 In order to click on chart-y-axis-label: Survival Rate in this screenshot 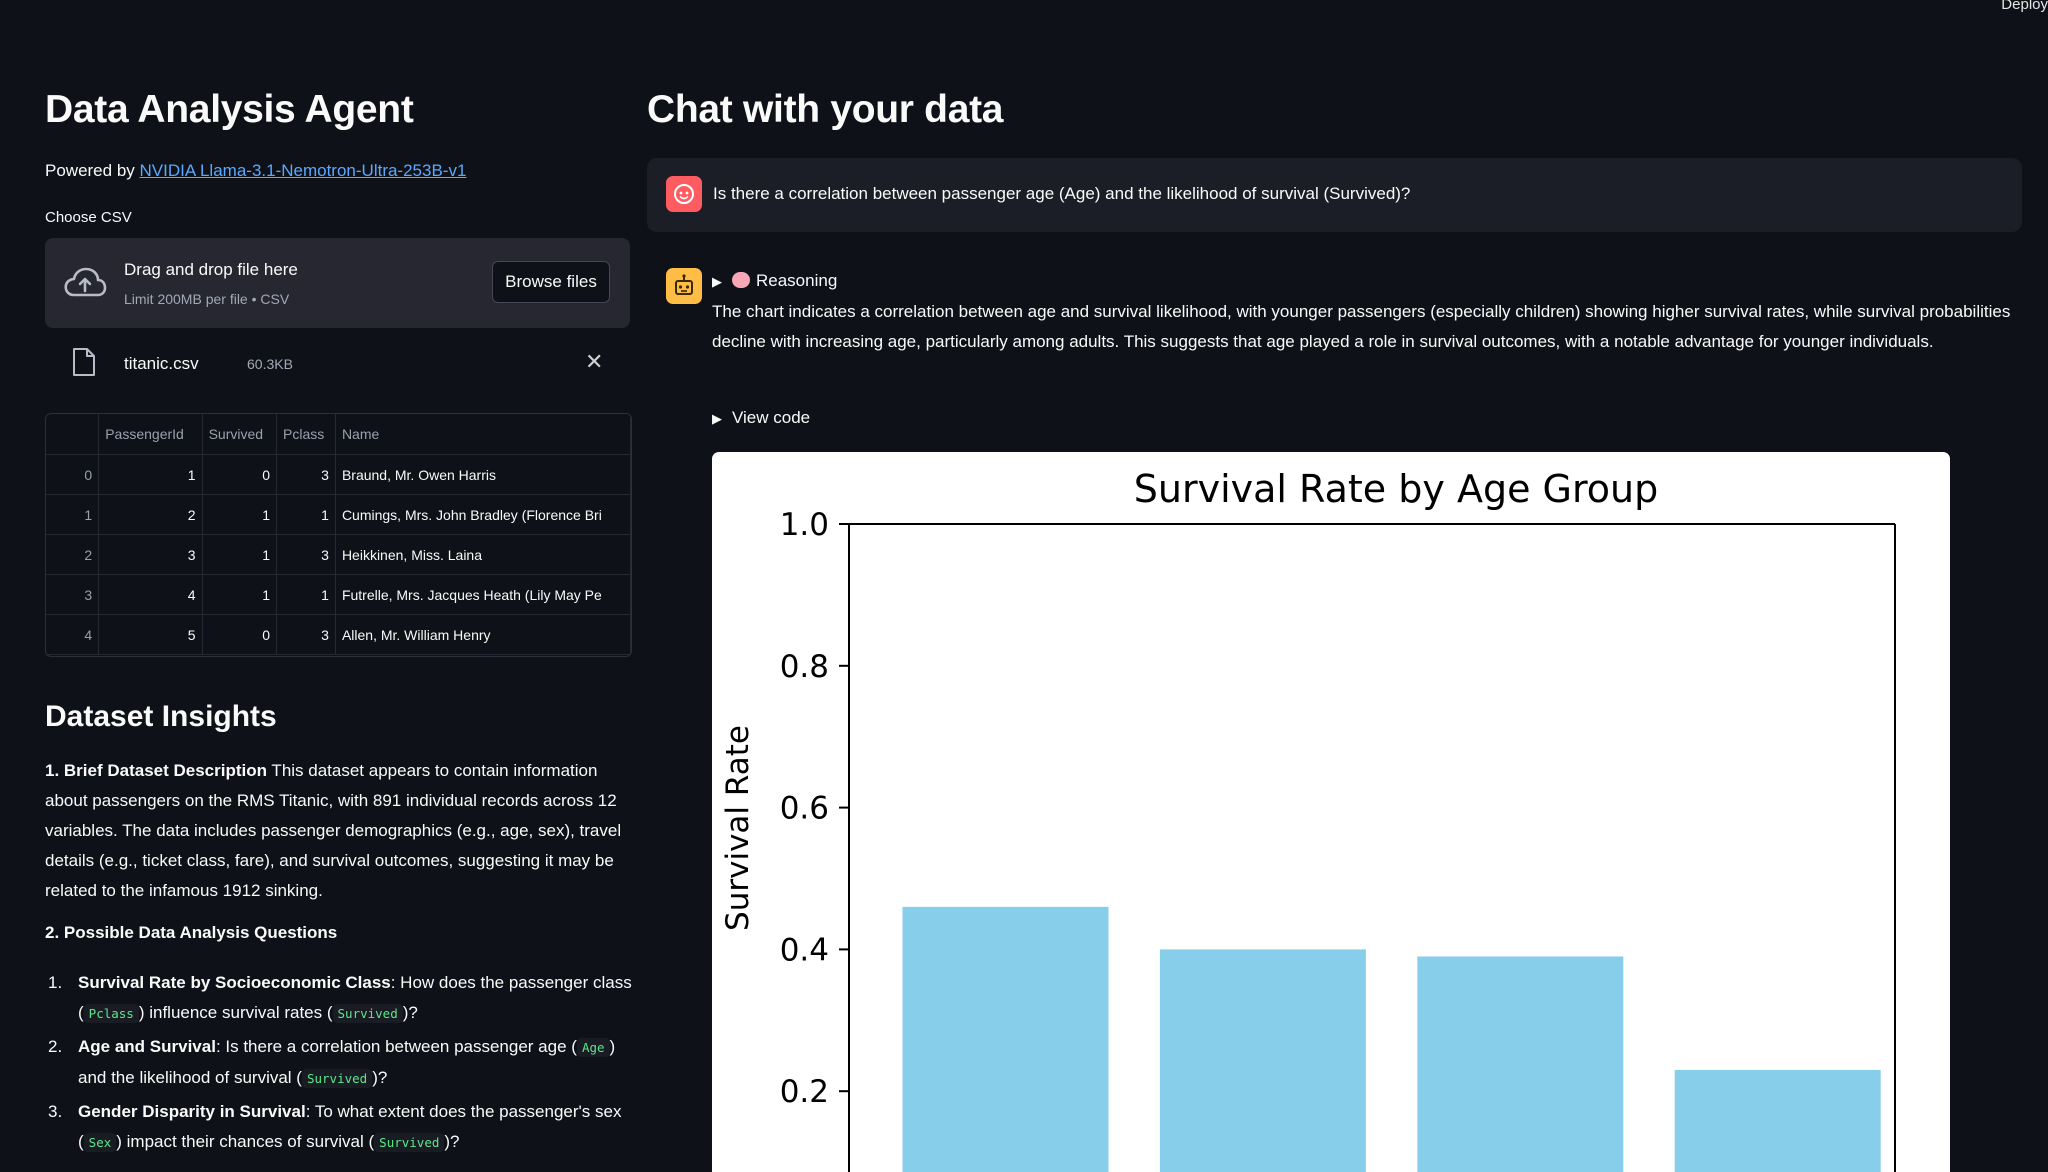, I will do `click(738, 828)`.